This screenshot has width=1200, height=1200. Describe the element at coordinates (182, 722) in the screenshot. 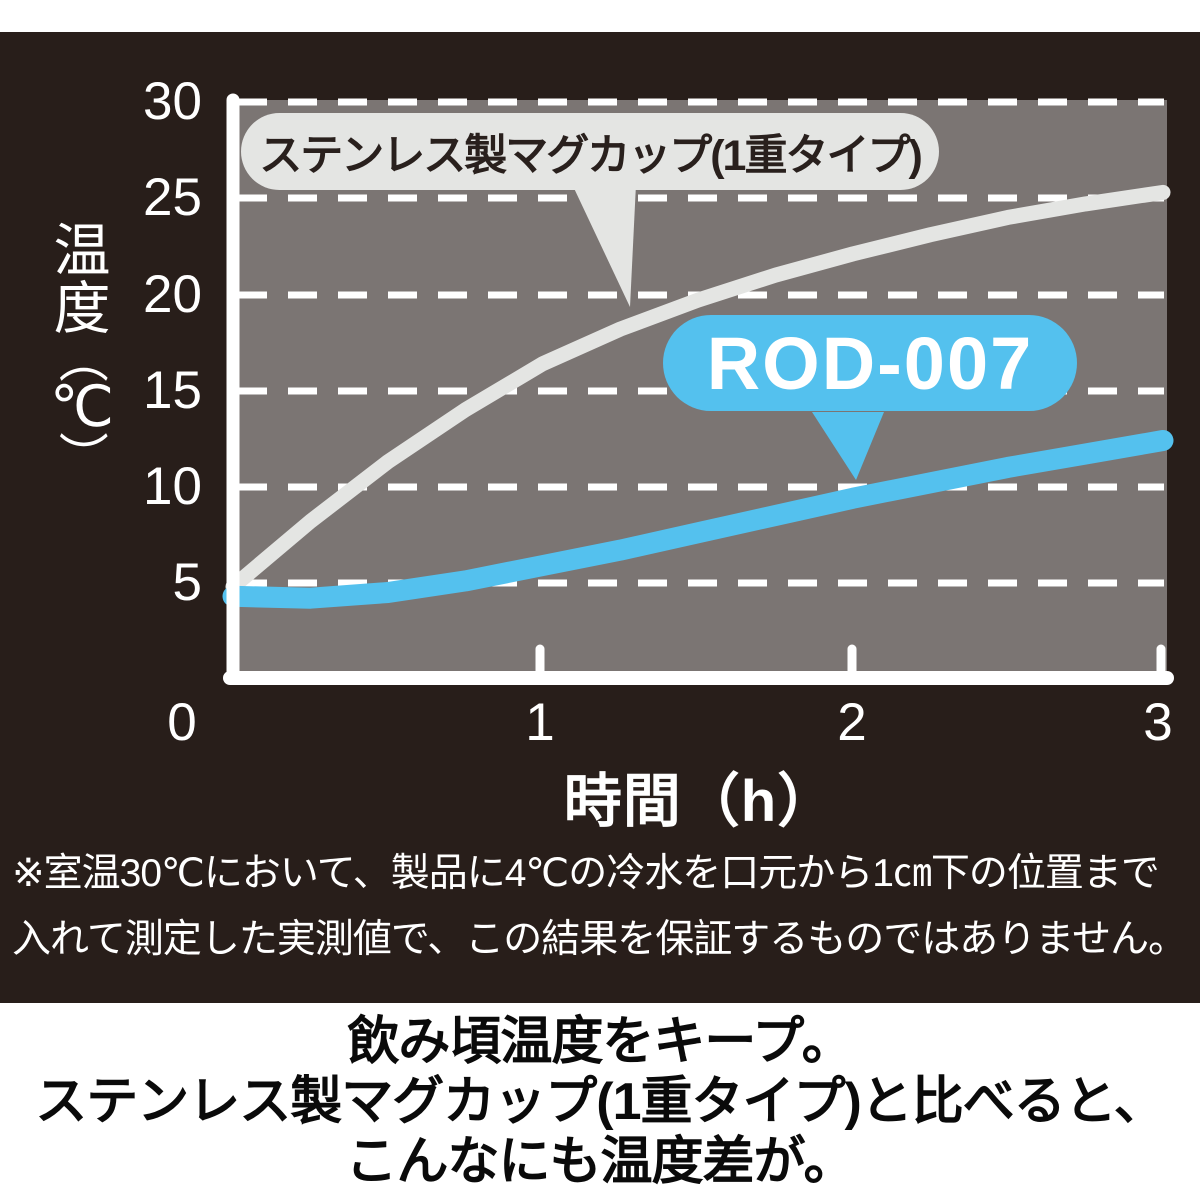

I see `x-tick-label-0: 0` at that location.